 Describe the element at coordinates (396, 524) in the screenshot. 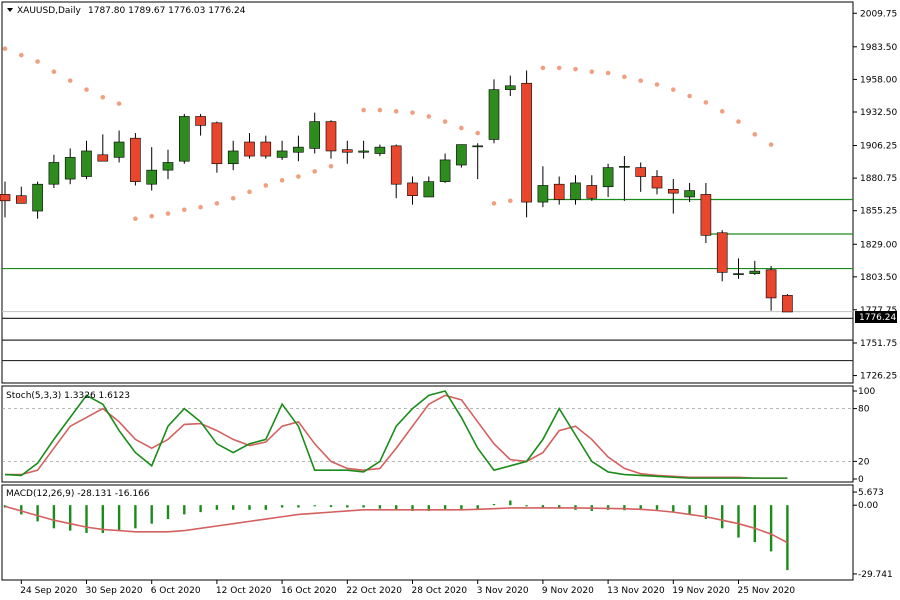

I see `macd-signal-line` at that location.